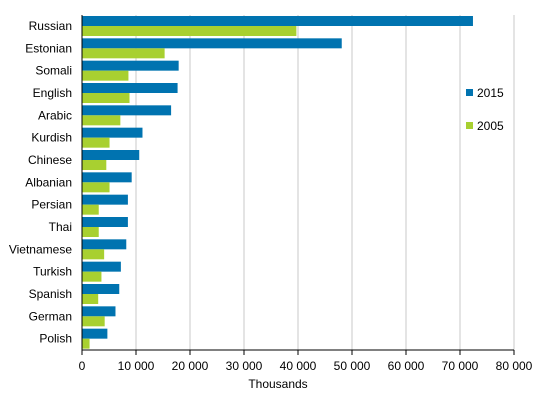  Describe the element at coordinates (92, 276) in the screenshot. I see `bar-turkish-2005` at that location.